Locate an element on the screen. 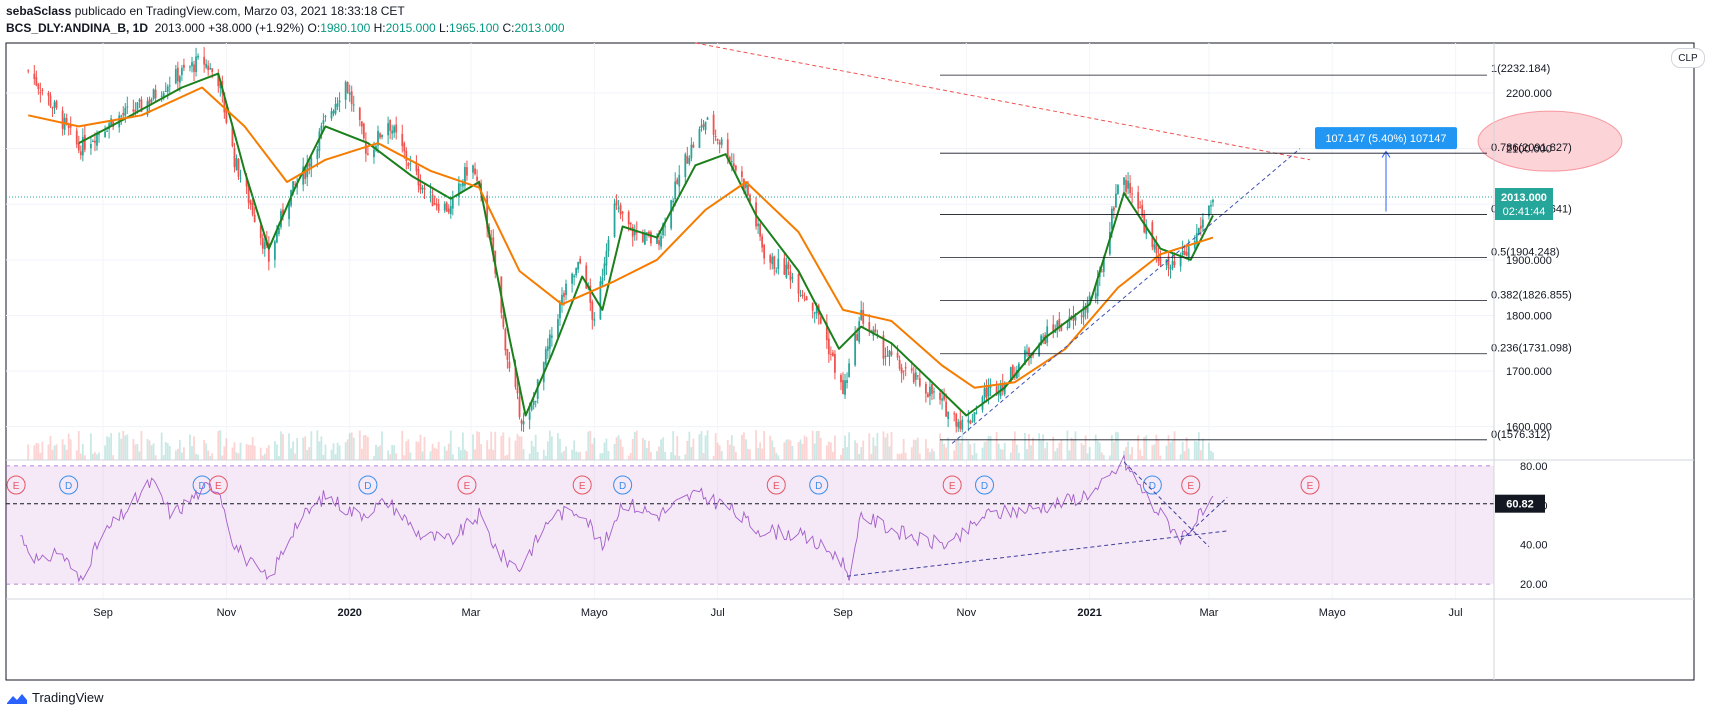 This screenshot has height=718, width=1729. time-tick-label: Nov is located at coordinates (967, 613).